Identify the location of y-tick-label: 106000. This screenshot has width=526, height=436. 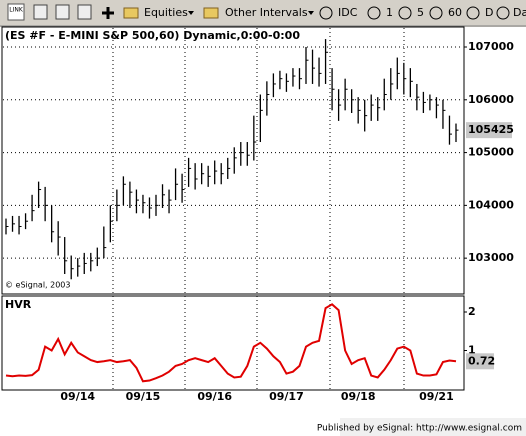
(491, 99).